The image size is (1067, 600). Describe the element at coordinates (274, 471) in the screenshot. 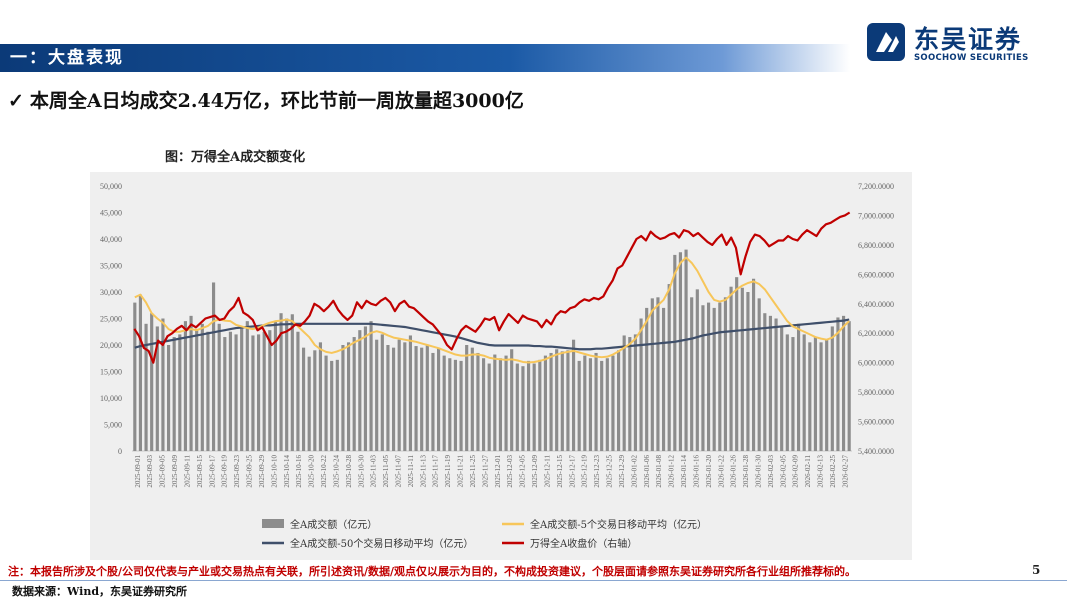

I see `x-axis-tick-label: 2025-10-10` at that location.